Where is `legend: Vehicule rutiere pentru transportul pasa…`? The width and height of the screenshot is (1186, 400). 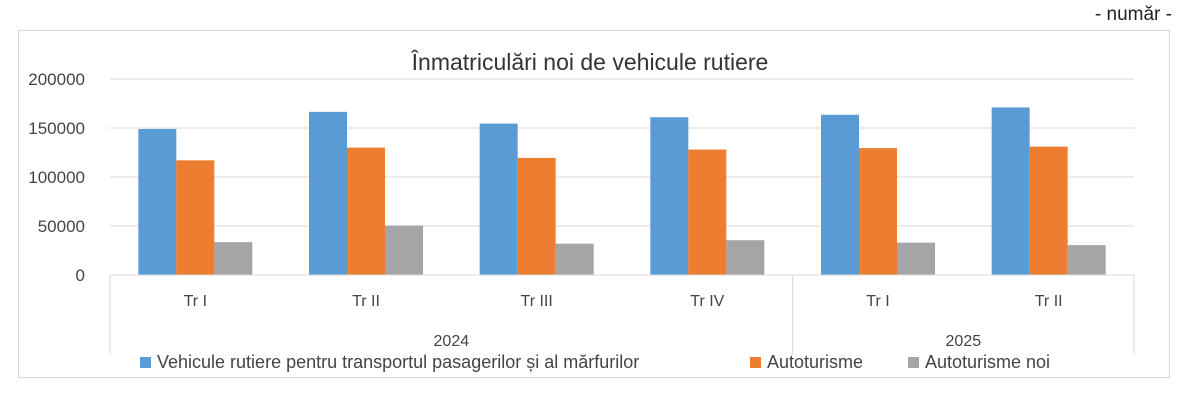
legend: Vehicule rutiere pentru transportul pasa… is located at coordinates (595, 362).